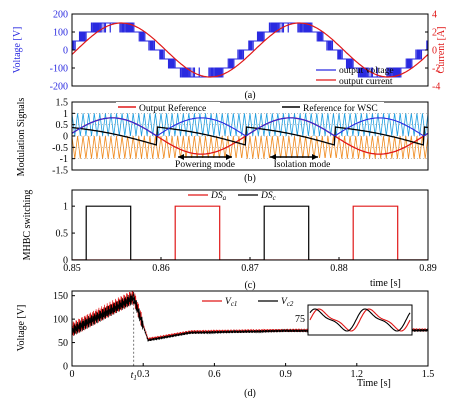 This screenshot has width=449, height=398. I want to click on panel-c-xlabel: time [s], so click(385, 283).